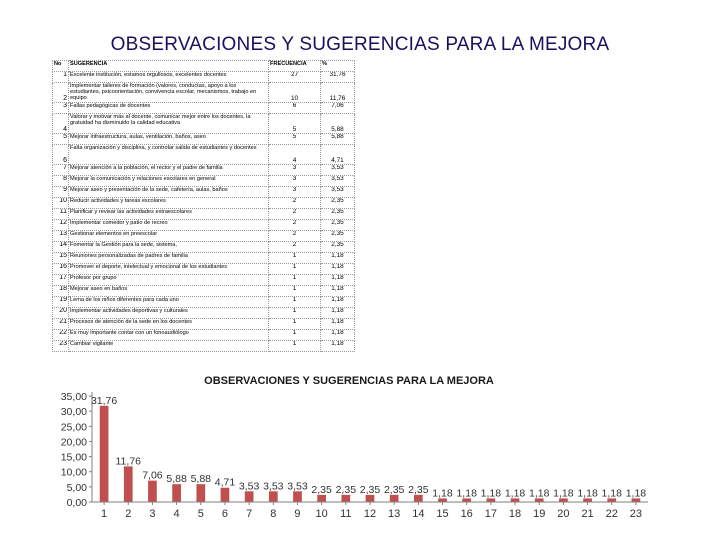 This screenshot has width=720, height=540. I want to click on x-tick-label: 21, so click(587, 514).